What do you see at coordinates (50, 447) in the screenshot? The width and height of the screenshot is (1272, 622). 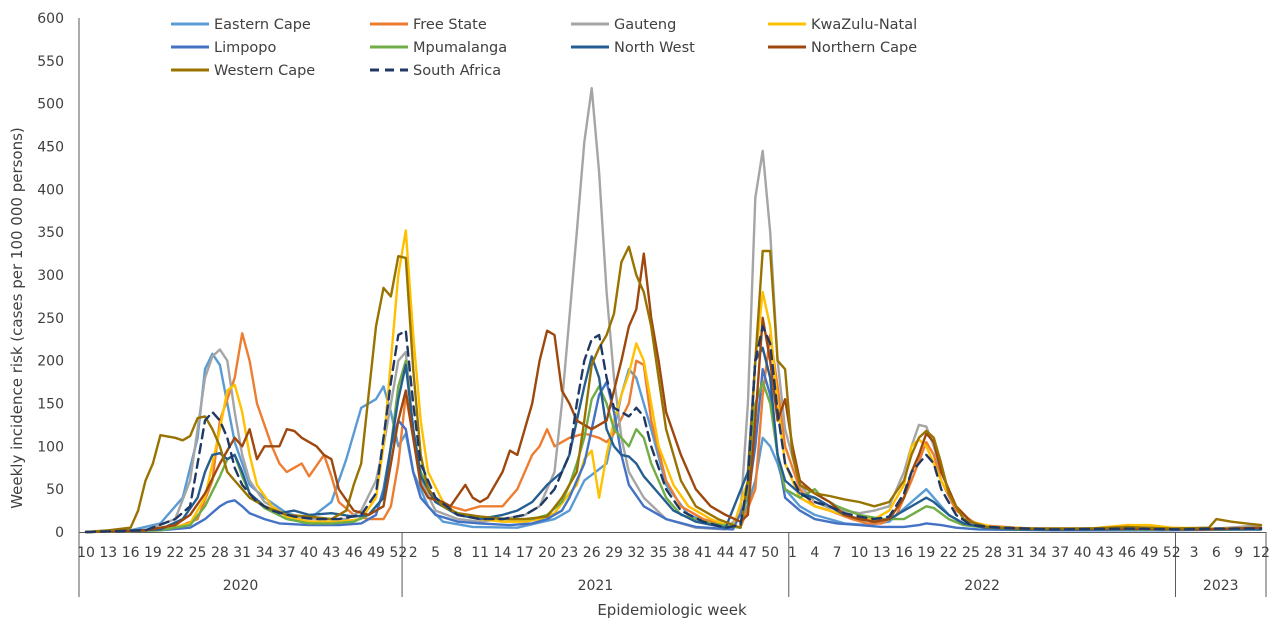 I see `y-tick-label: 100` at bounding box center [50, 447].